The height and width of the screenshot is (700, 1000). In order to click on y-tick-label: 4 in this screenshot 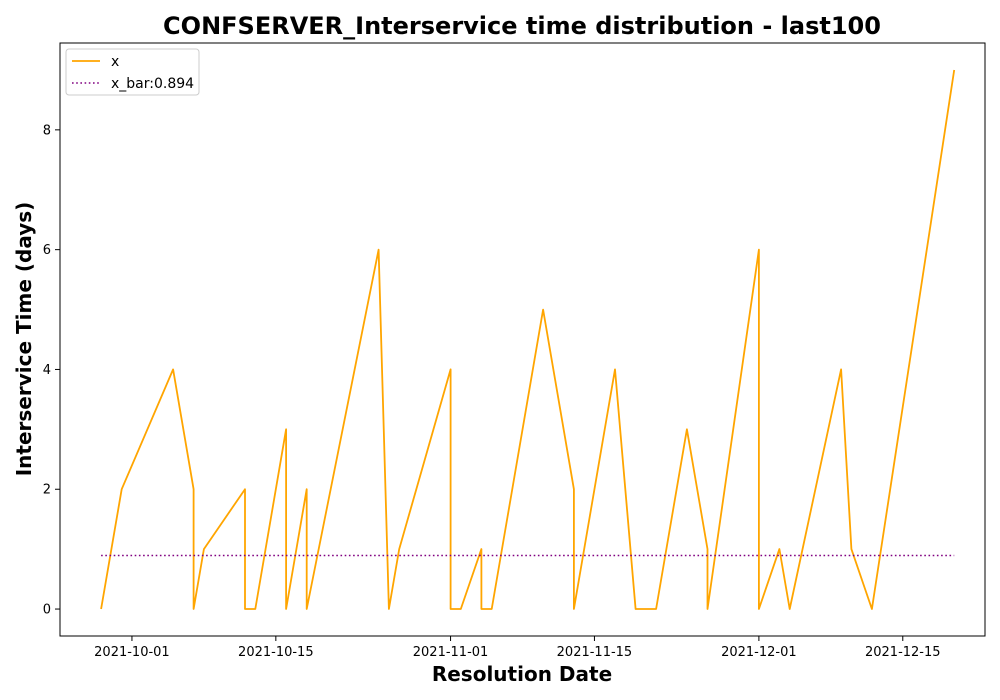, I will do `click(47, 370)`.